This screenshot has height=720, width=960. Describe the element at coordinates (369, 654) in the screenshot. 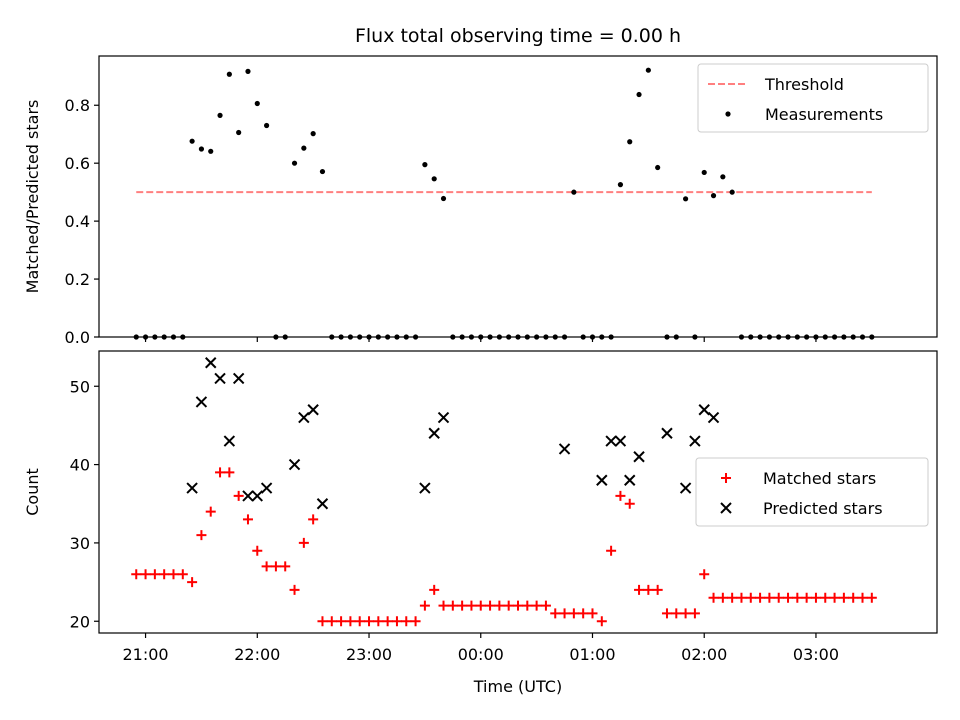

I see `x-tick-label: 23:00` at that location.